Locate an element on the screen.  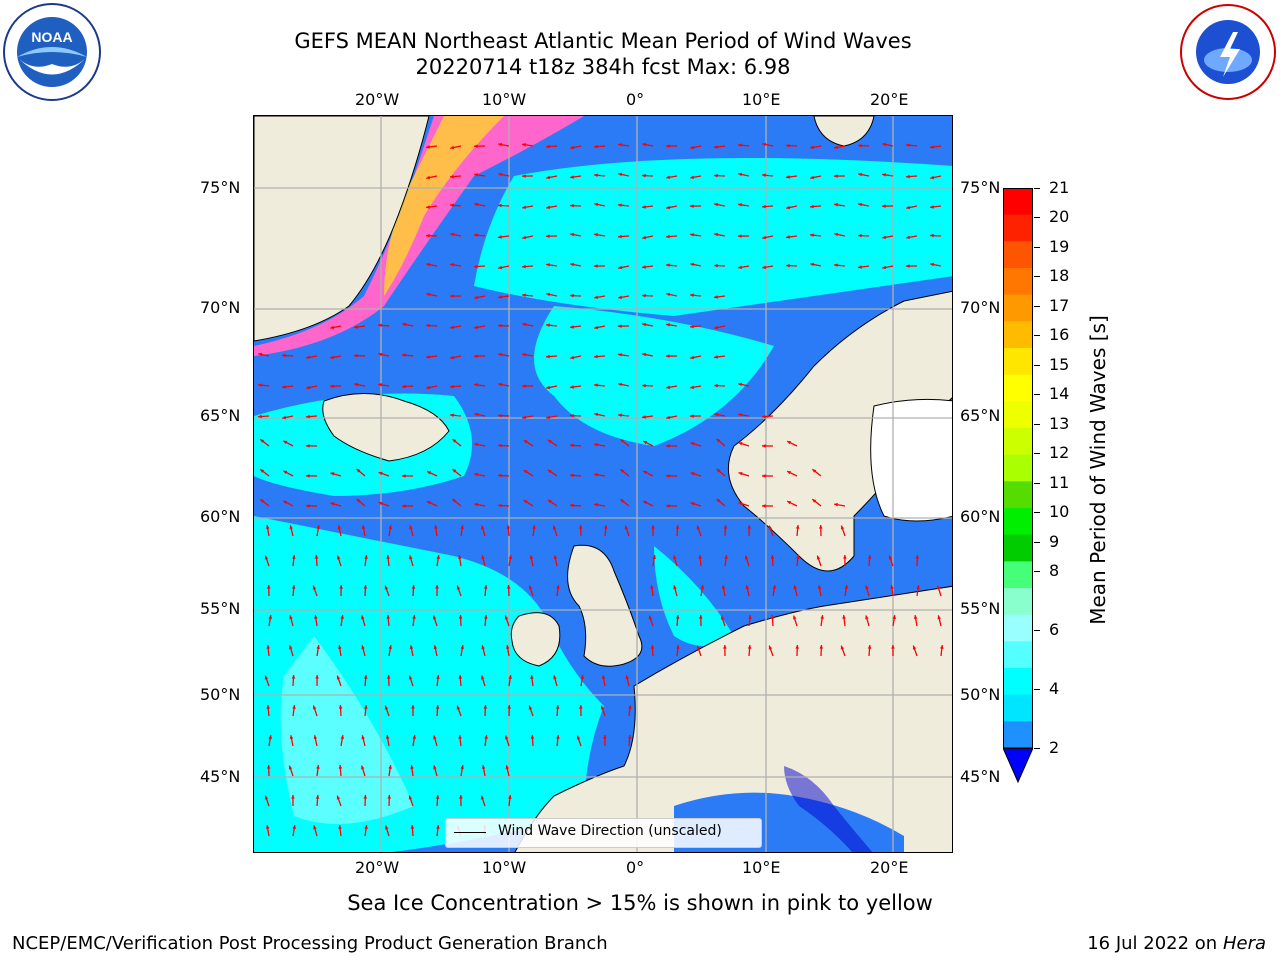
lon-tick-top-10w: 10°W is located at coordinates (504, 99).